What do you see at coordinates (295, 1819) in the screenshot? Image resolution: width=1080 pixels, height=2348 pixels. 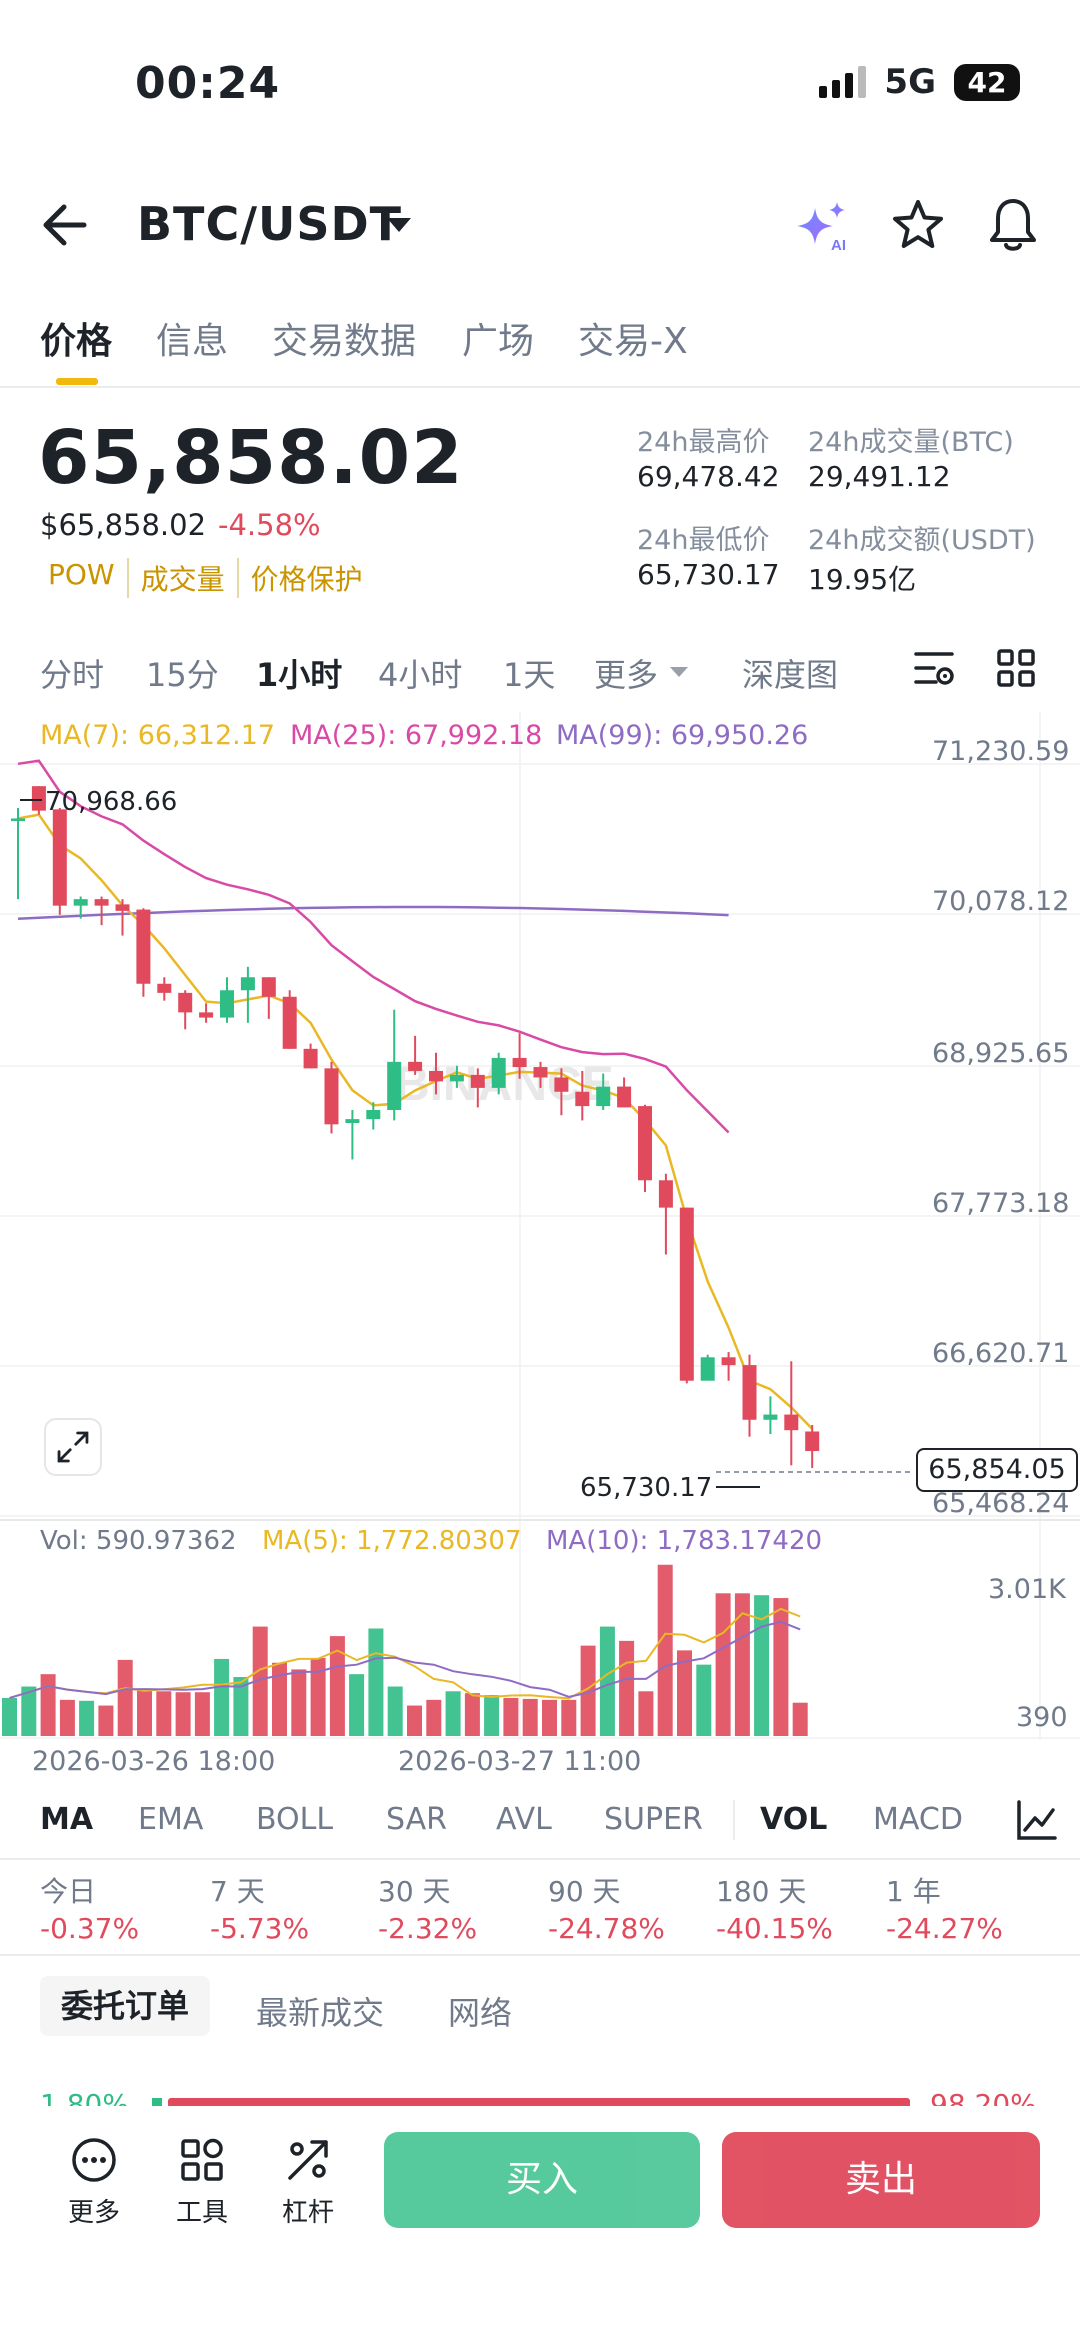 I see `indicator-boll: BOLL` at bounding box center [295, 1819].